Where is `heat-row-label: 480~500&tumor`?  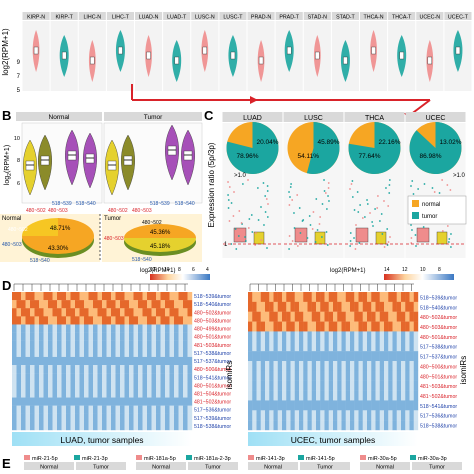 heat-row-label: 480~500&tumor is located at coordinates (438, 367).